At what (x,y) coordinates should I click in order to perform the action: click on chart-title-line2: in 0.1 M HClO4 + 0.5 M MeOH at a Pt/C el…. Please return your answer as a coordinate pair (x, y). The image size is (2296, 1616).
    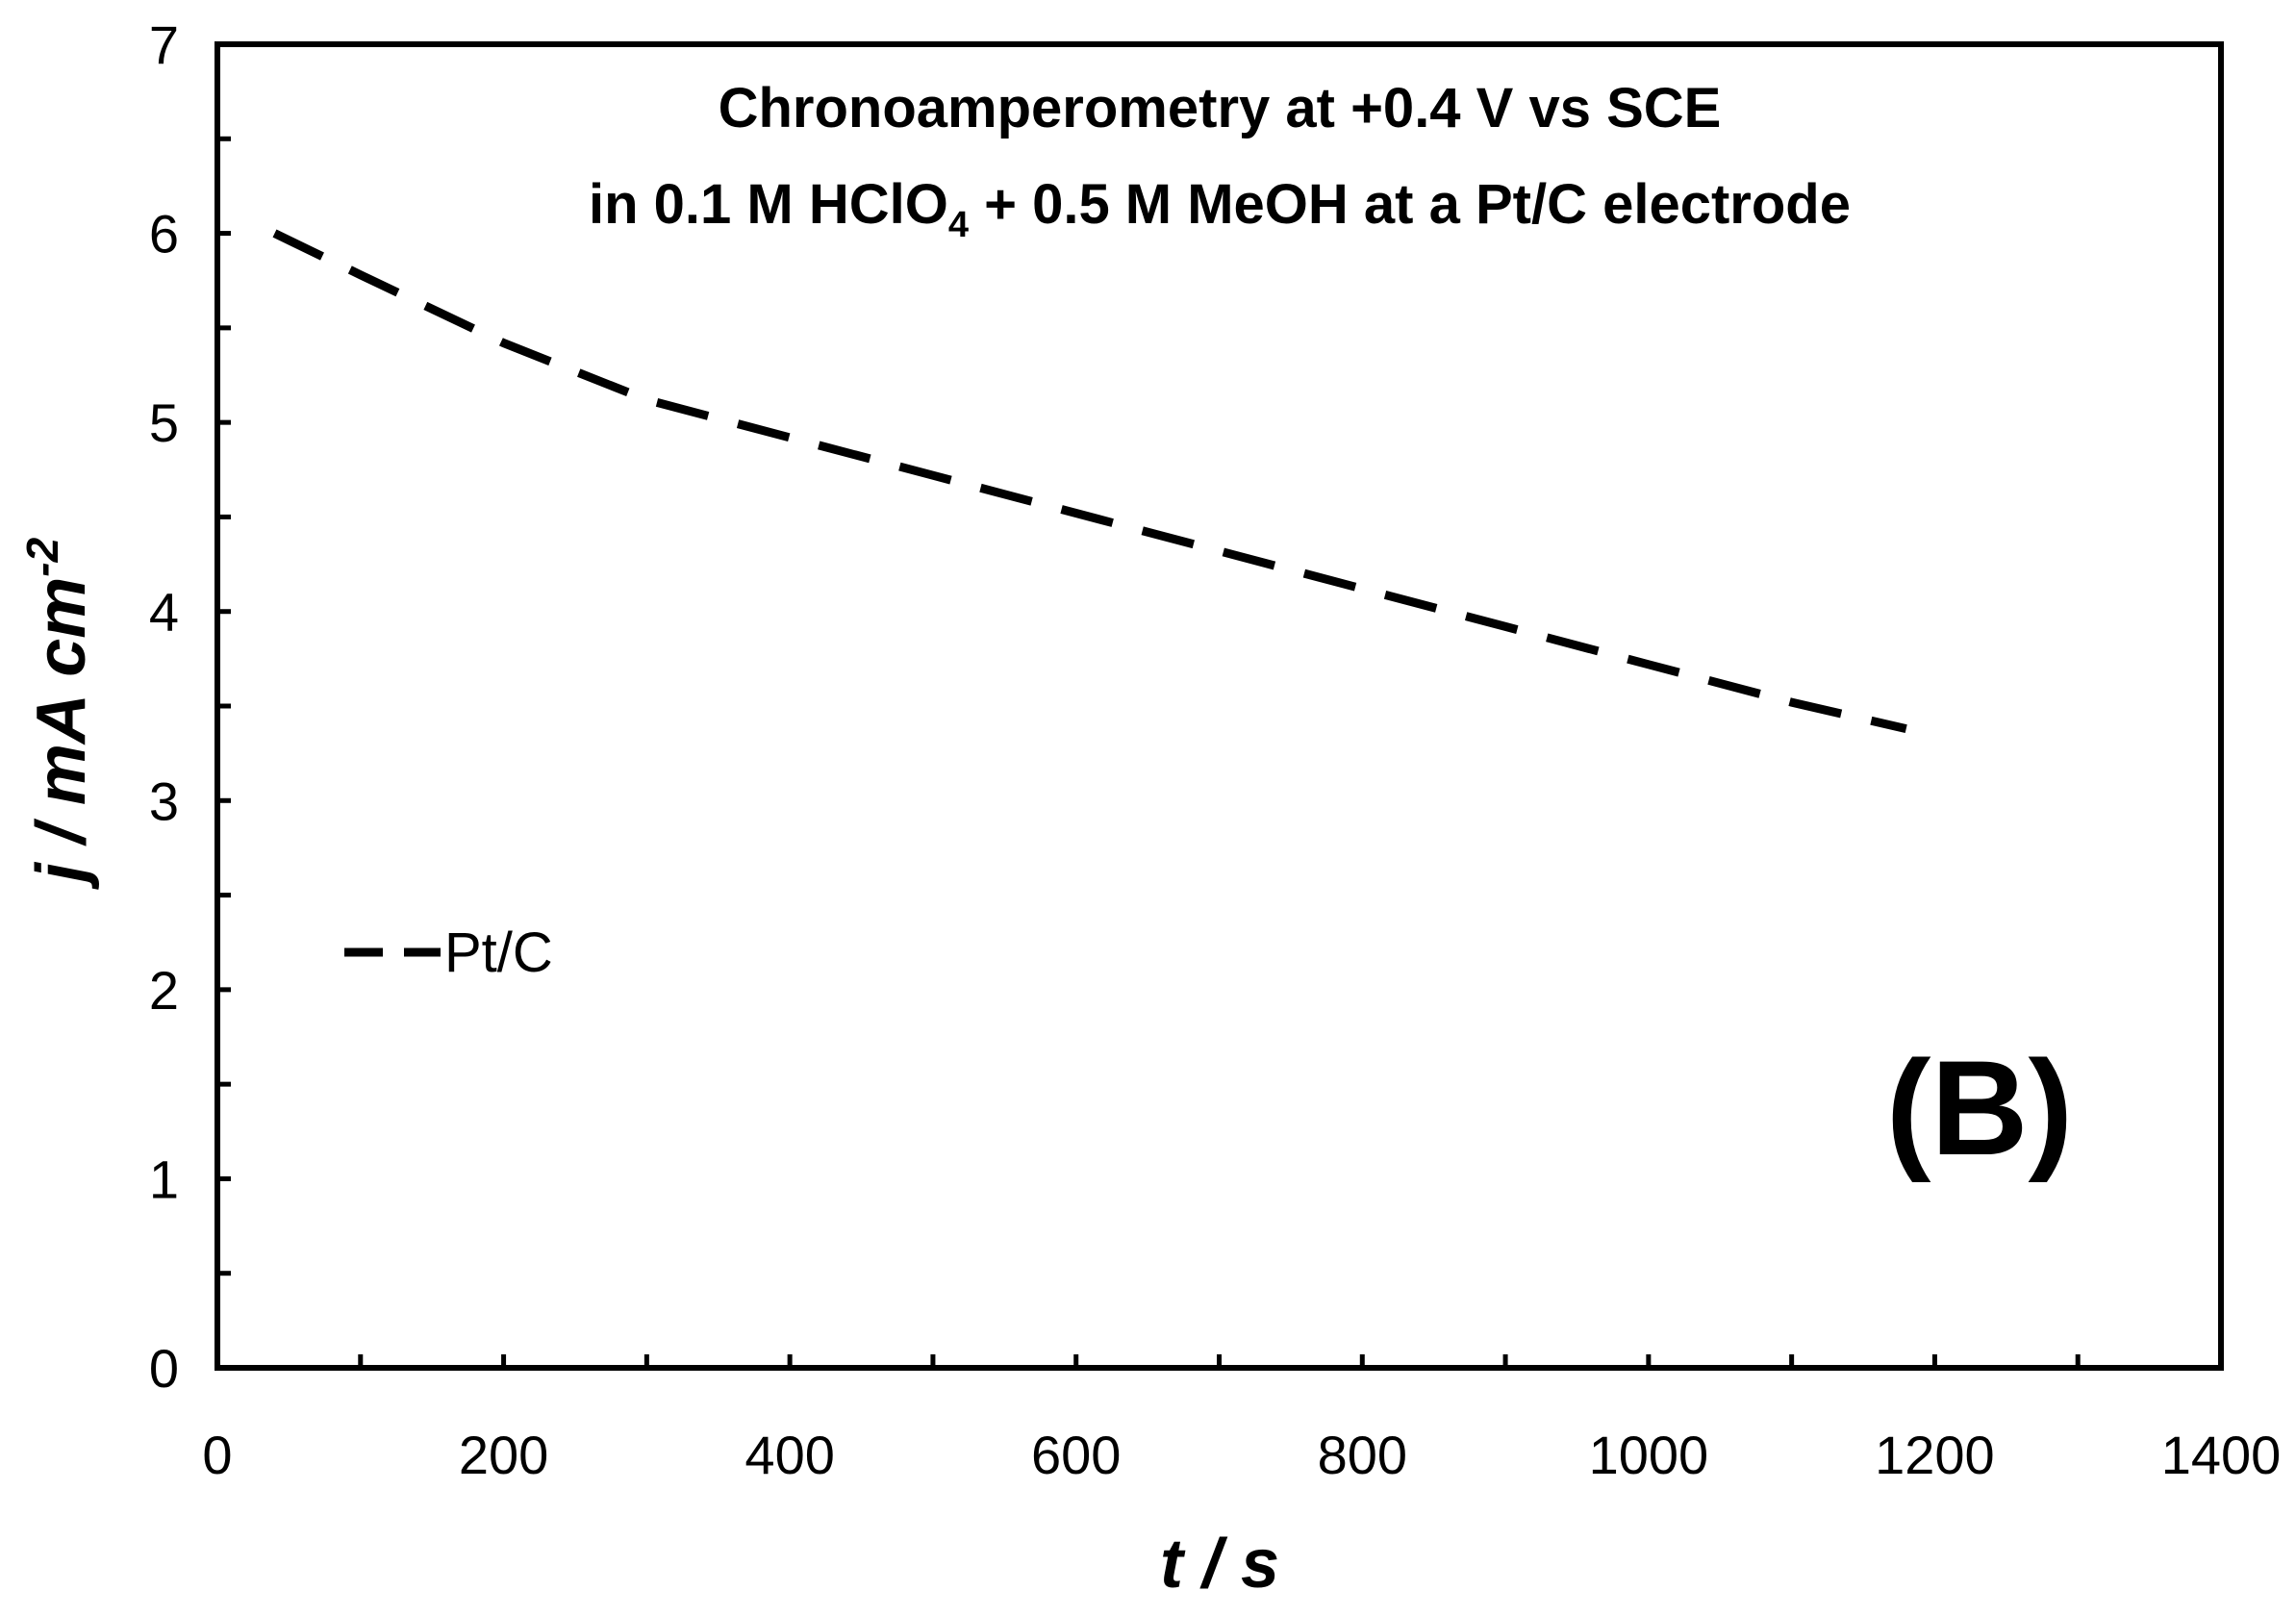
    Looking at the image, I should click on (1220, 209).